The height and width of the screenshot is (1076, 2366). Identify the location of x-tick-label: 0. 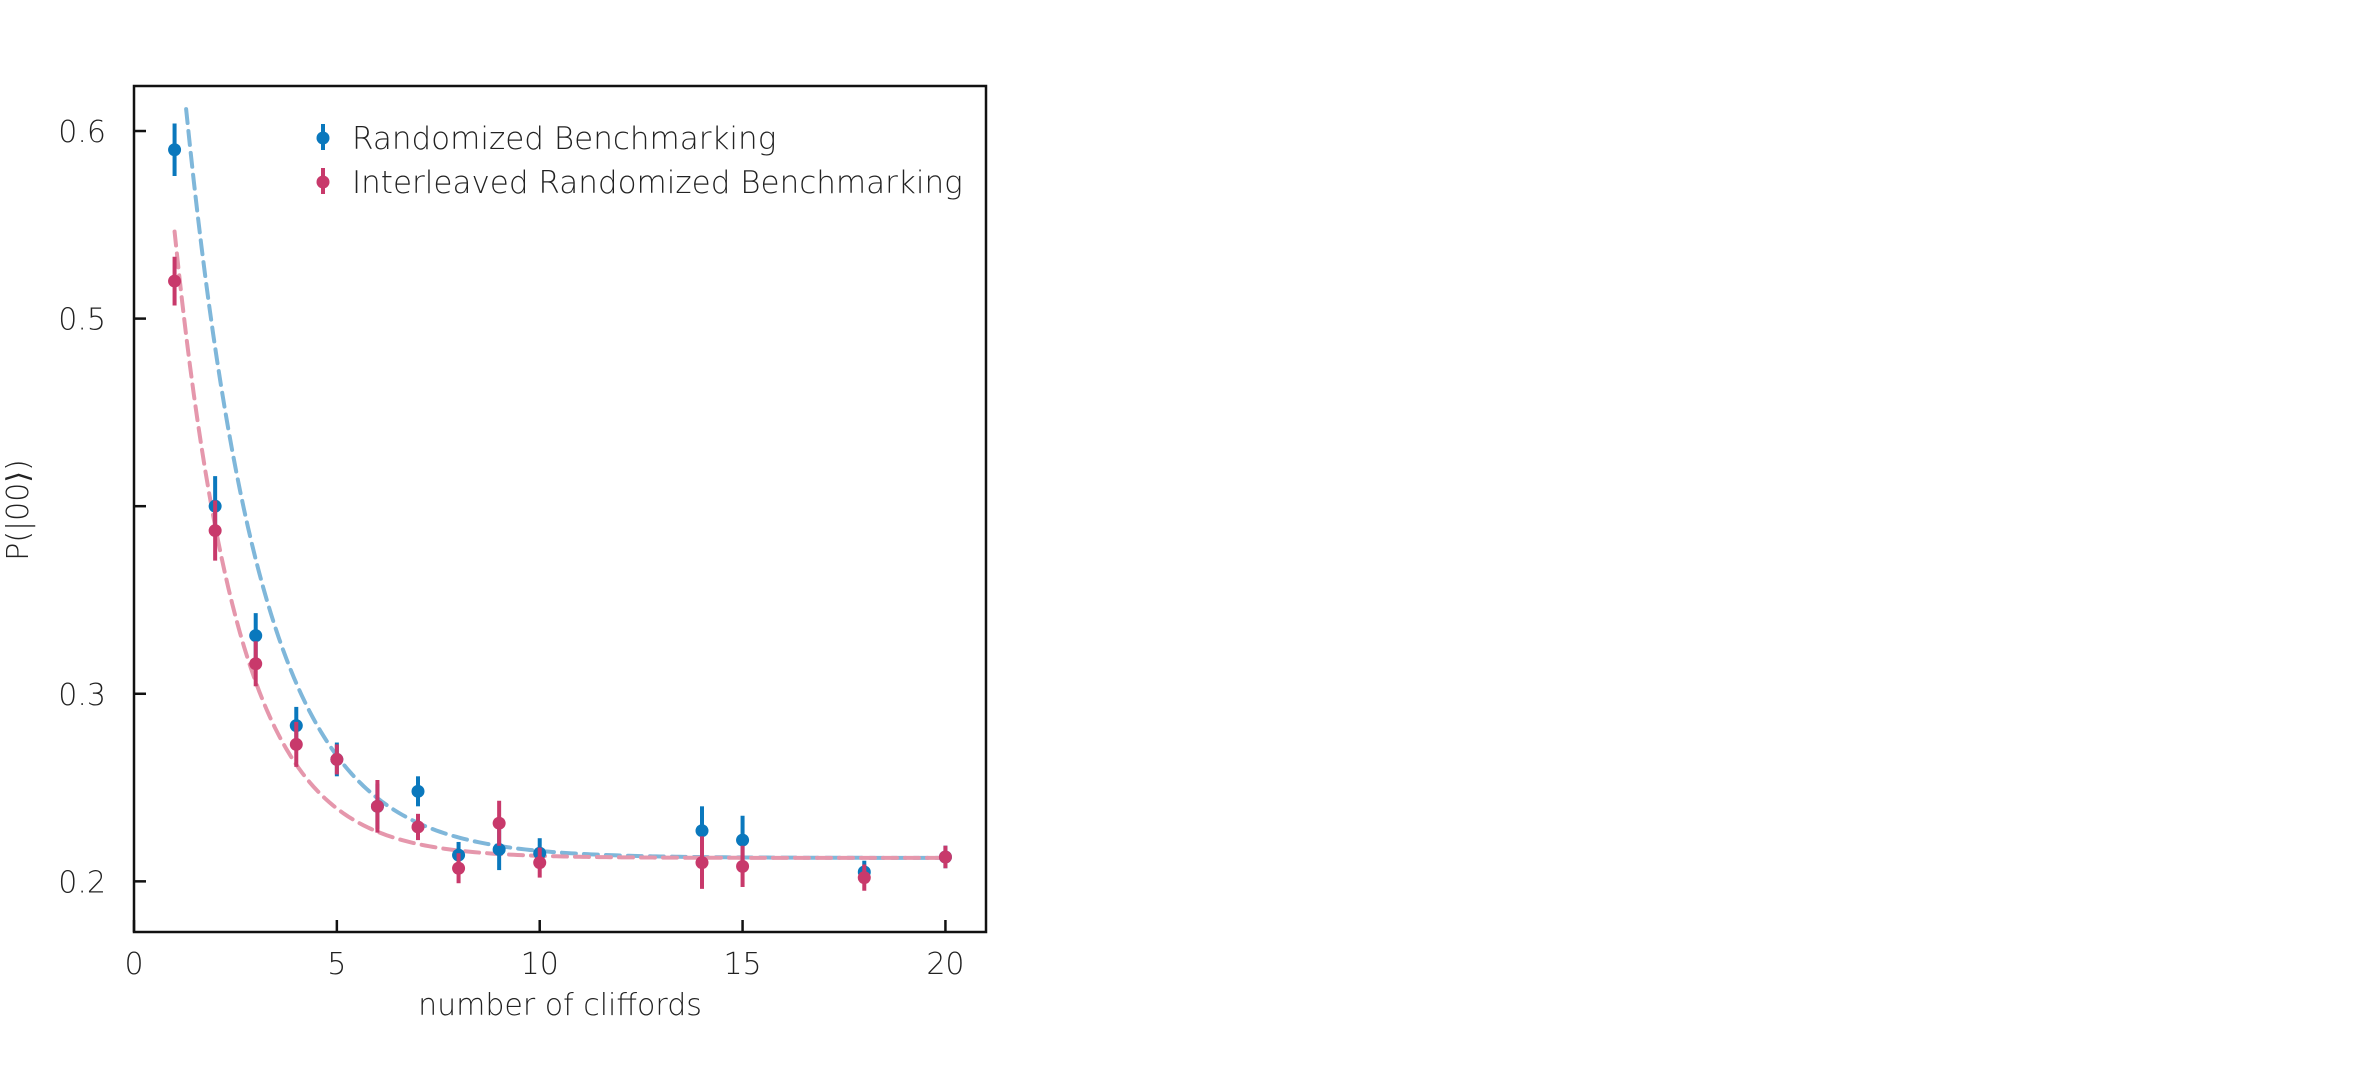
(133, 964).